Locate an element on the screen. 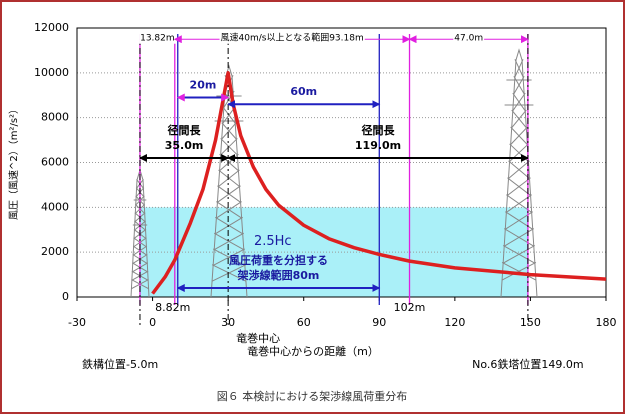 The width and height of the screenshot is (625, 414). x-axis-label: 竜巻中心からの距離（m） is located at coordinates (313, 351).